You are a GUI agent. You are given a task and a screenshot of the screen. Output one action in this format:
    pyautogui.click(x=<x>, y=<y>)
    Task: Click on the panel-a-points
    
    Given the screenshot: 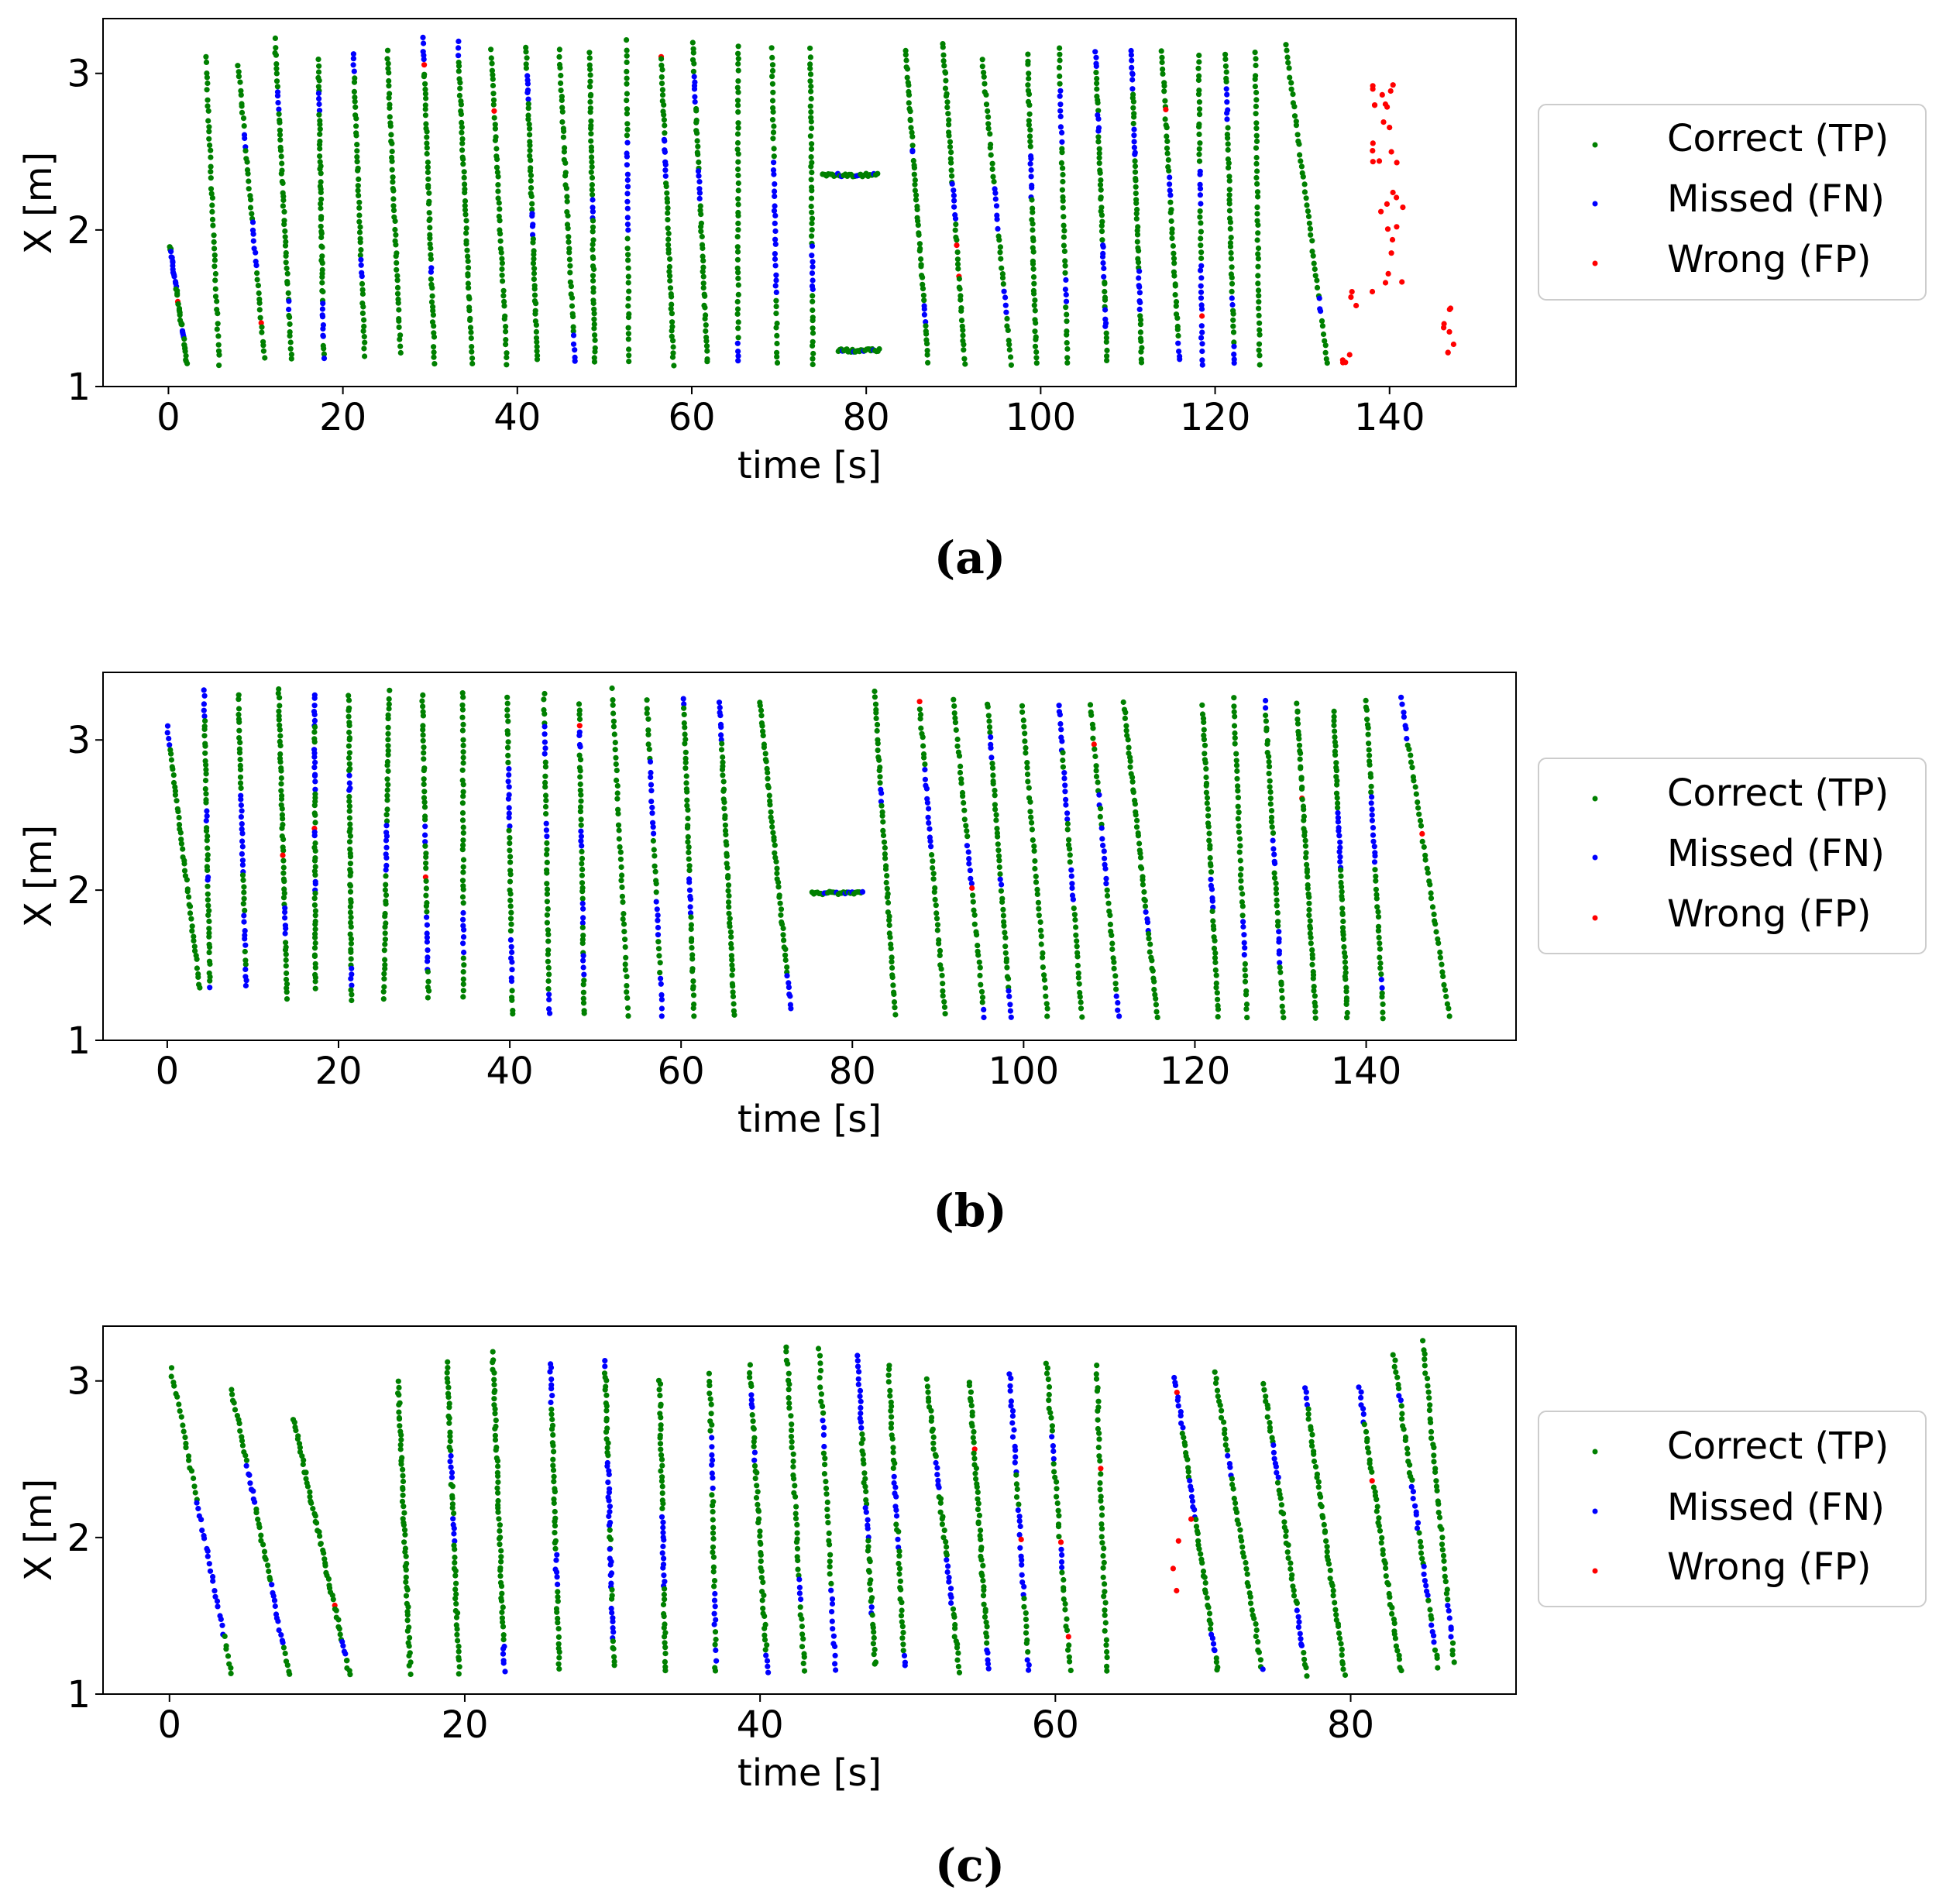 What is the action you would take?
    pyautogui.click(x=812, y=202)
    